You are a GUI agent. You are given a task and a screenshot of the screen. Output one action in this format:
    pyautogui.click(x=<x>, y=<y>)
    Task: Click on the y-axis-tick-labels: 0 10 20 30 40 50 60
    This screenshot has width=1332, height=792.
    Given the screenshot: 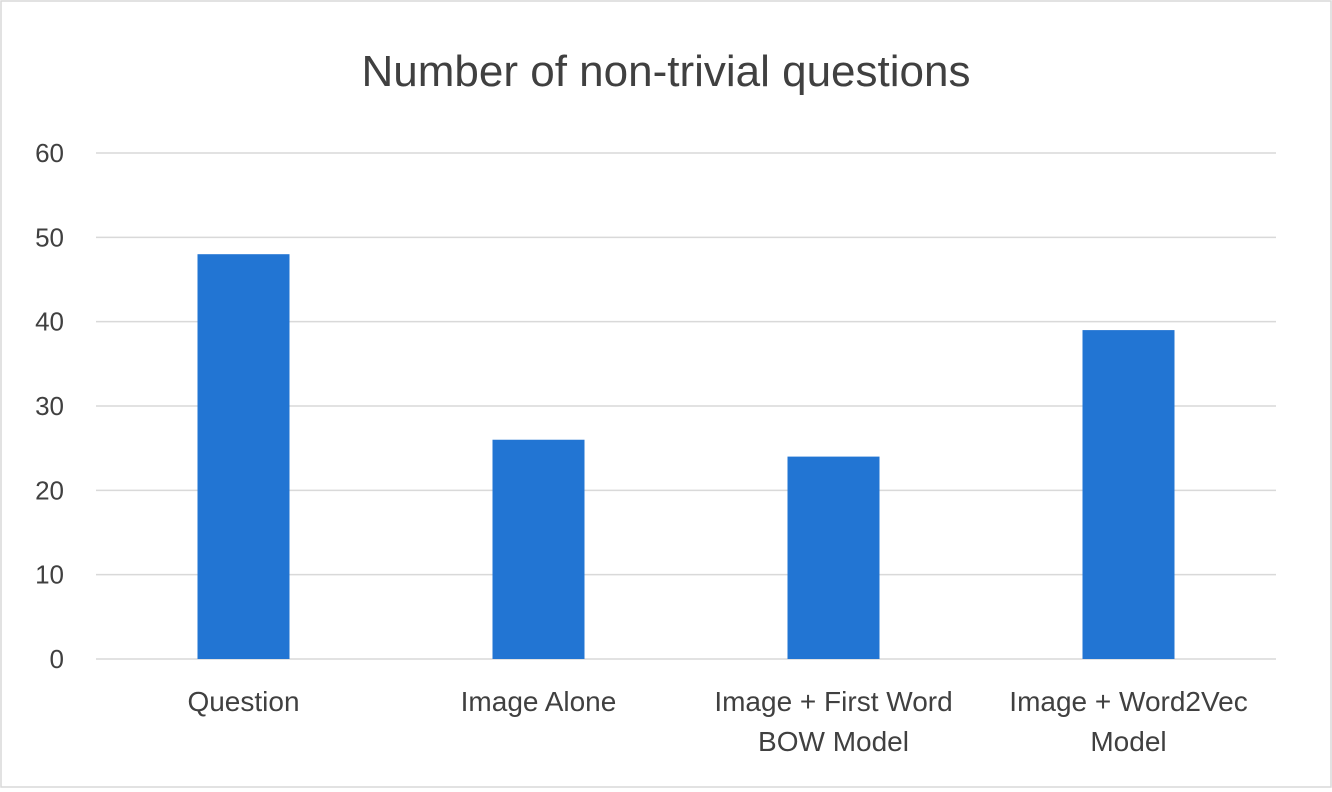 What is the action you would take?
    pyautogui.click(x=49, y=406)
    